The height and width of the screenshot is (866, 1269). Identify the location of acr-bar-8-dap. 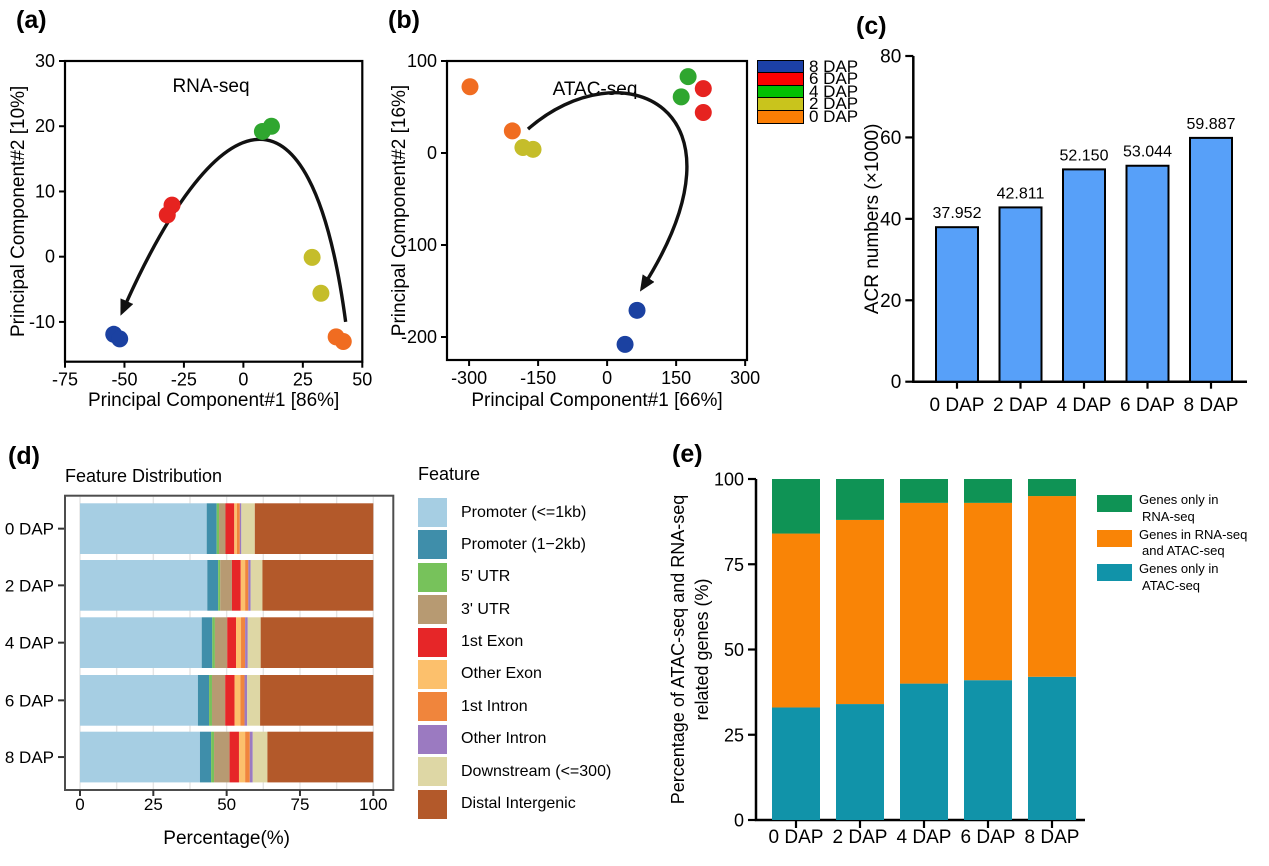
(1211, 259).